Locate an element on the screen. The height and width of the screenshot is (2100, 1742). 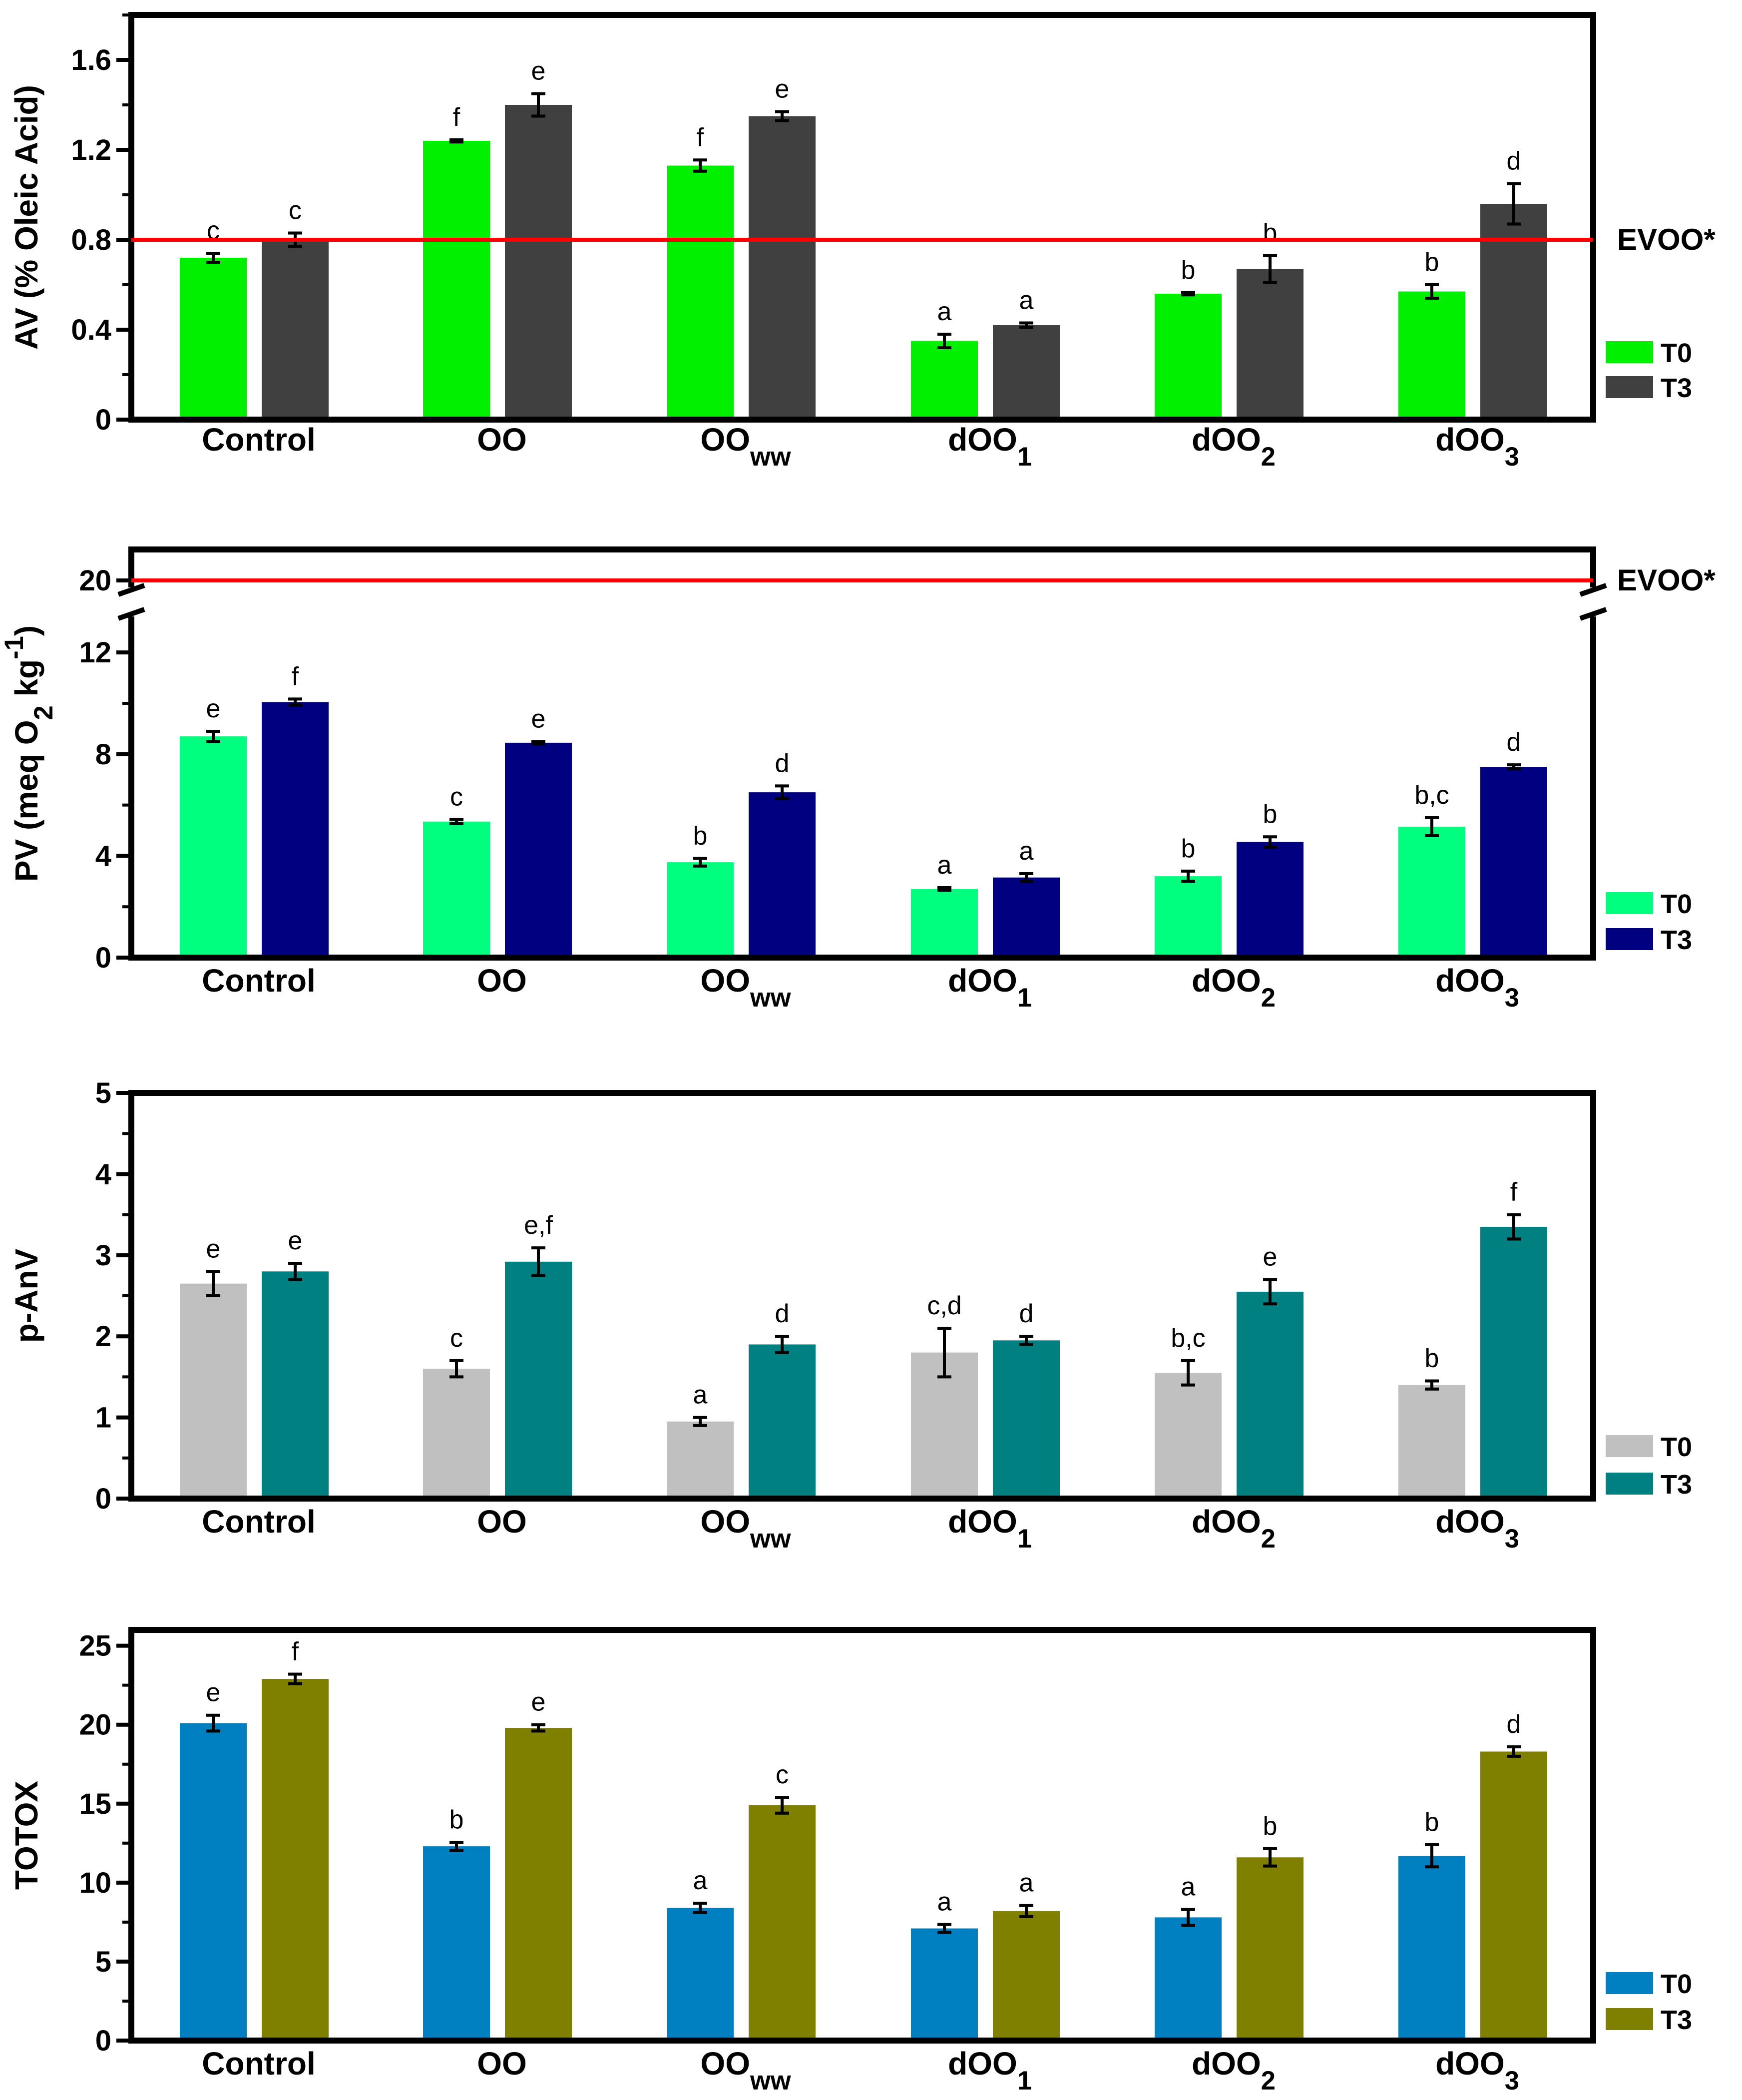
y-tick-label: 1.6 is located at coordinates (91, 60).